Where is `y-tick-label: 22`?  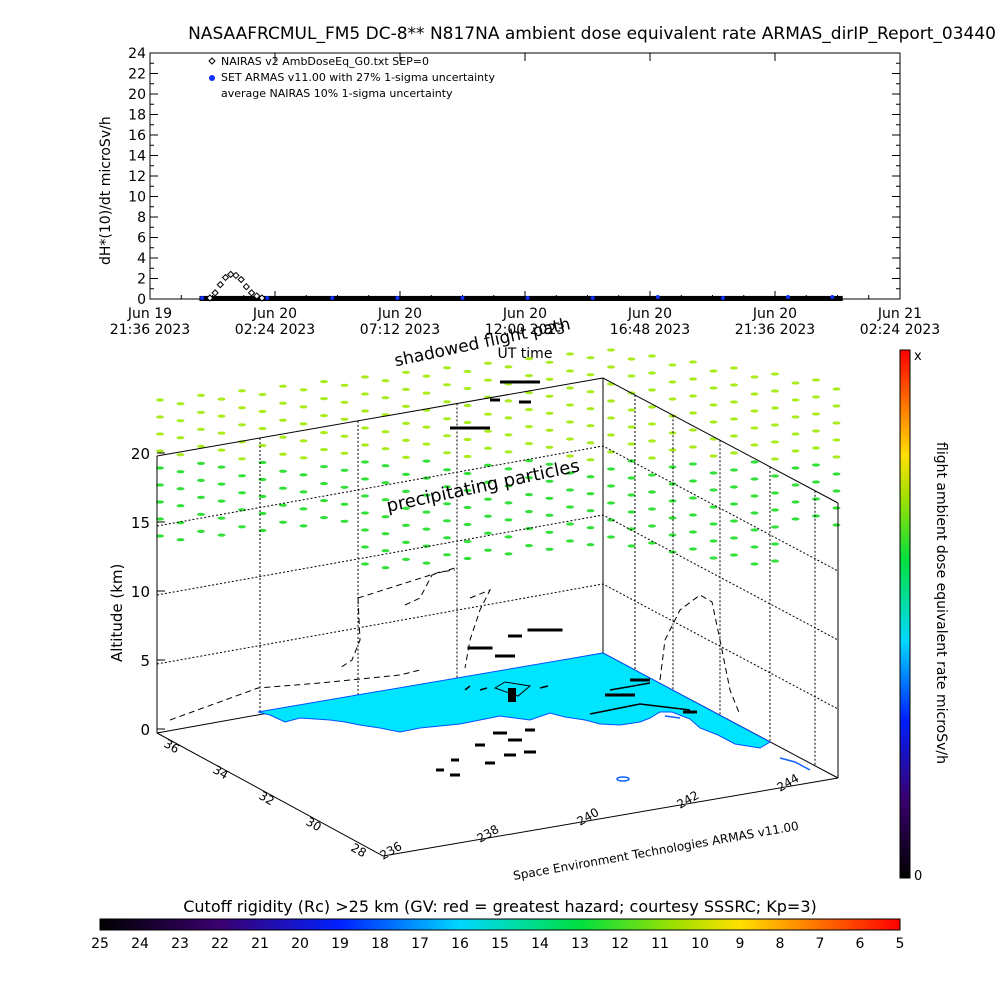
y-tick-label: 22 is located at coordinates (137, 75).